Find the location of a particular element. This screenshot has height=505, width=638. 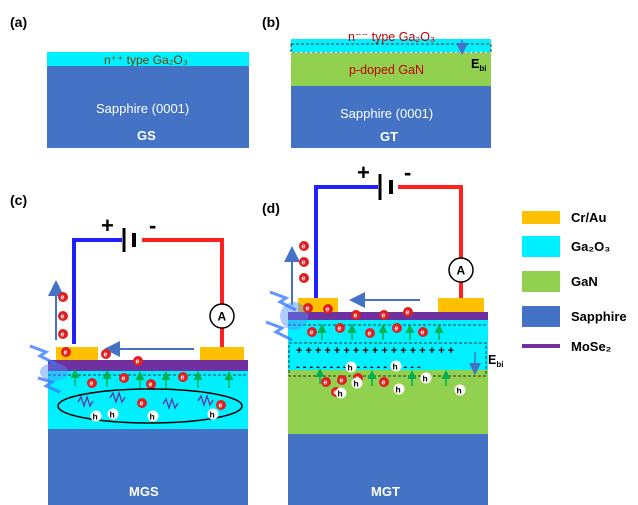

panel-b-depletion-box is located at coordinates (391, 48).